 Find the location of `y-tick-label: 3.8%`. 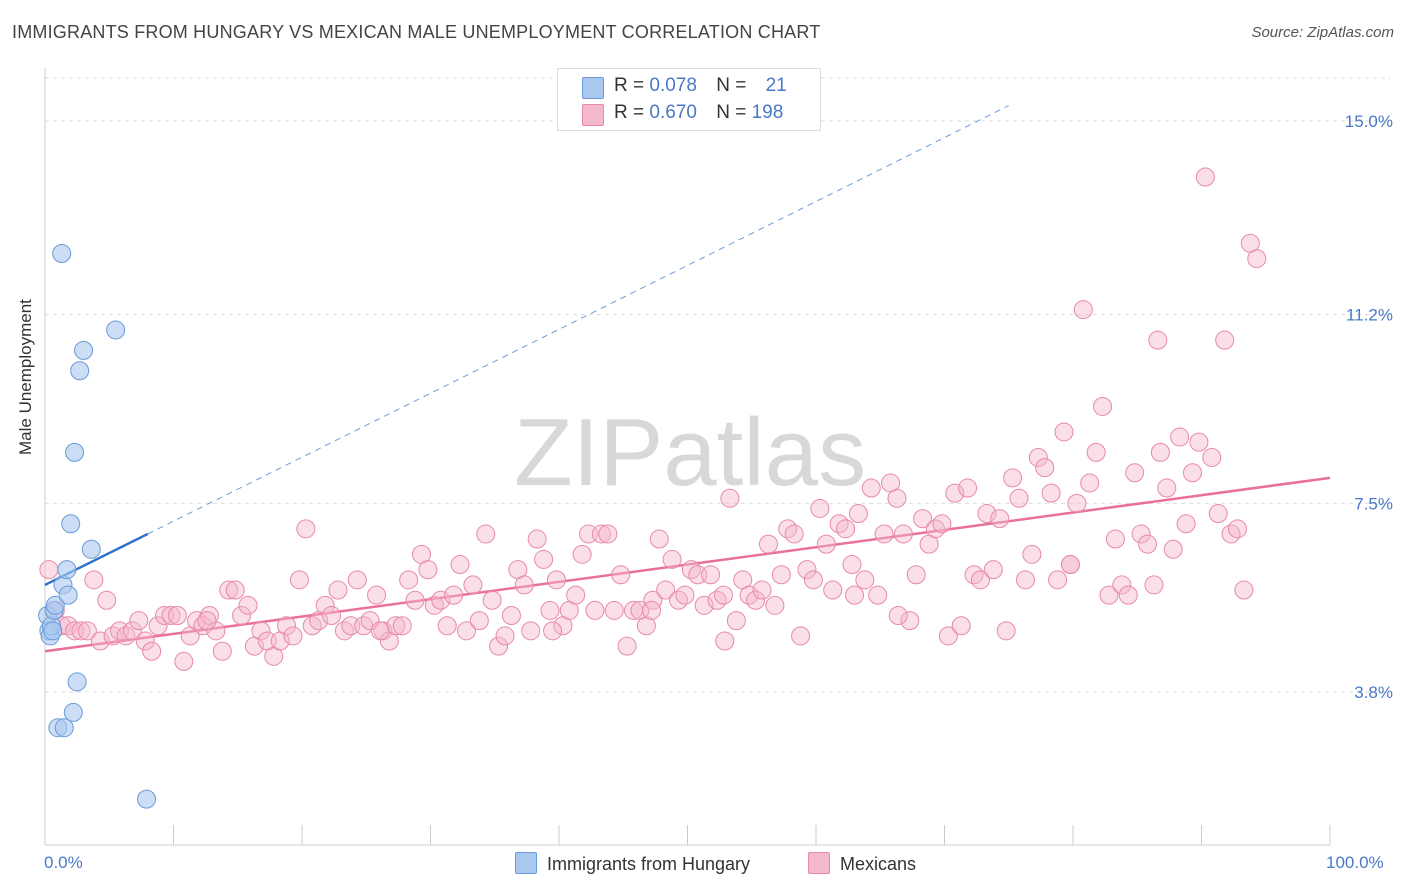

y-tick-label: 3.8% is located at coordinates (1373, 692).